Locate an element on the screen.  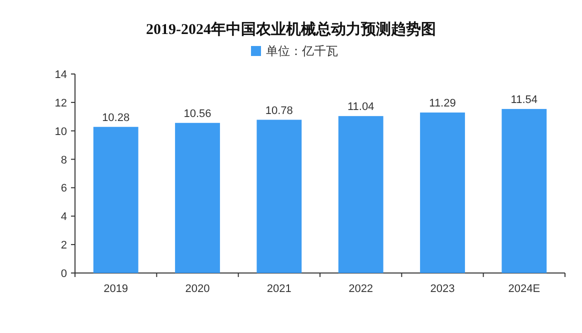
legend-label: 单位：亿千瓦 is located at coordinates (302, 51).